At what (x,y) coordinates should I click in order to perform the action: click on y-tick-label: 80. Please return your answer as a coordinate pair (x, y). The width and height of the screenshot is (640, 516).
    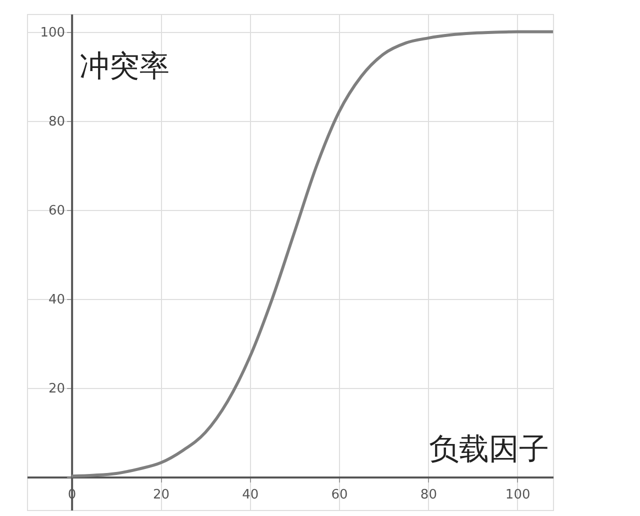
    Looking at the image, I should click on (57, 122).